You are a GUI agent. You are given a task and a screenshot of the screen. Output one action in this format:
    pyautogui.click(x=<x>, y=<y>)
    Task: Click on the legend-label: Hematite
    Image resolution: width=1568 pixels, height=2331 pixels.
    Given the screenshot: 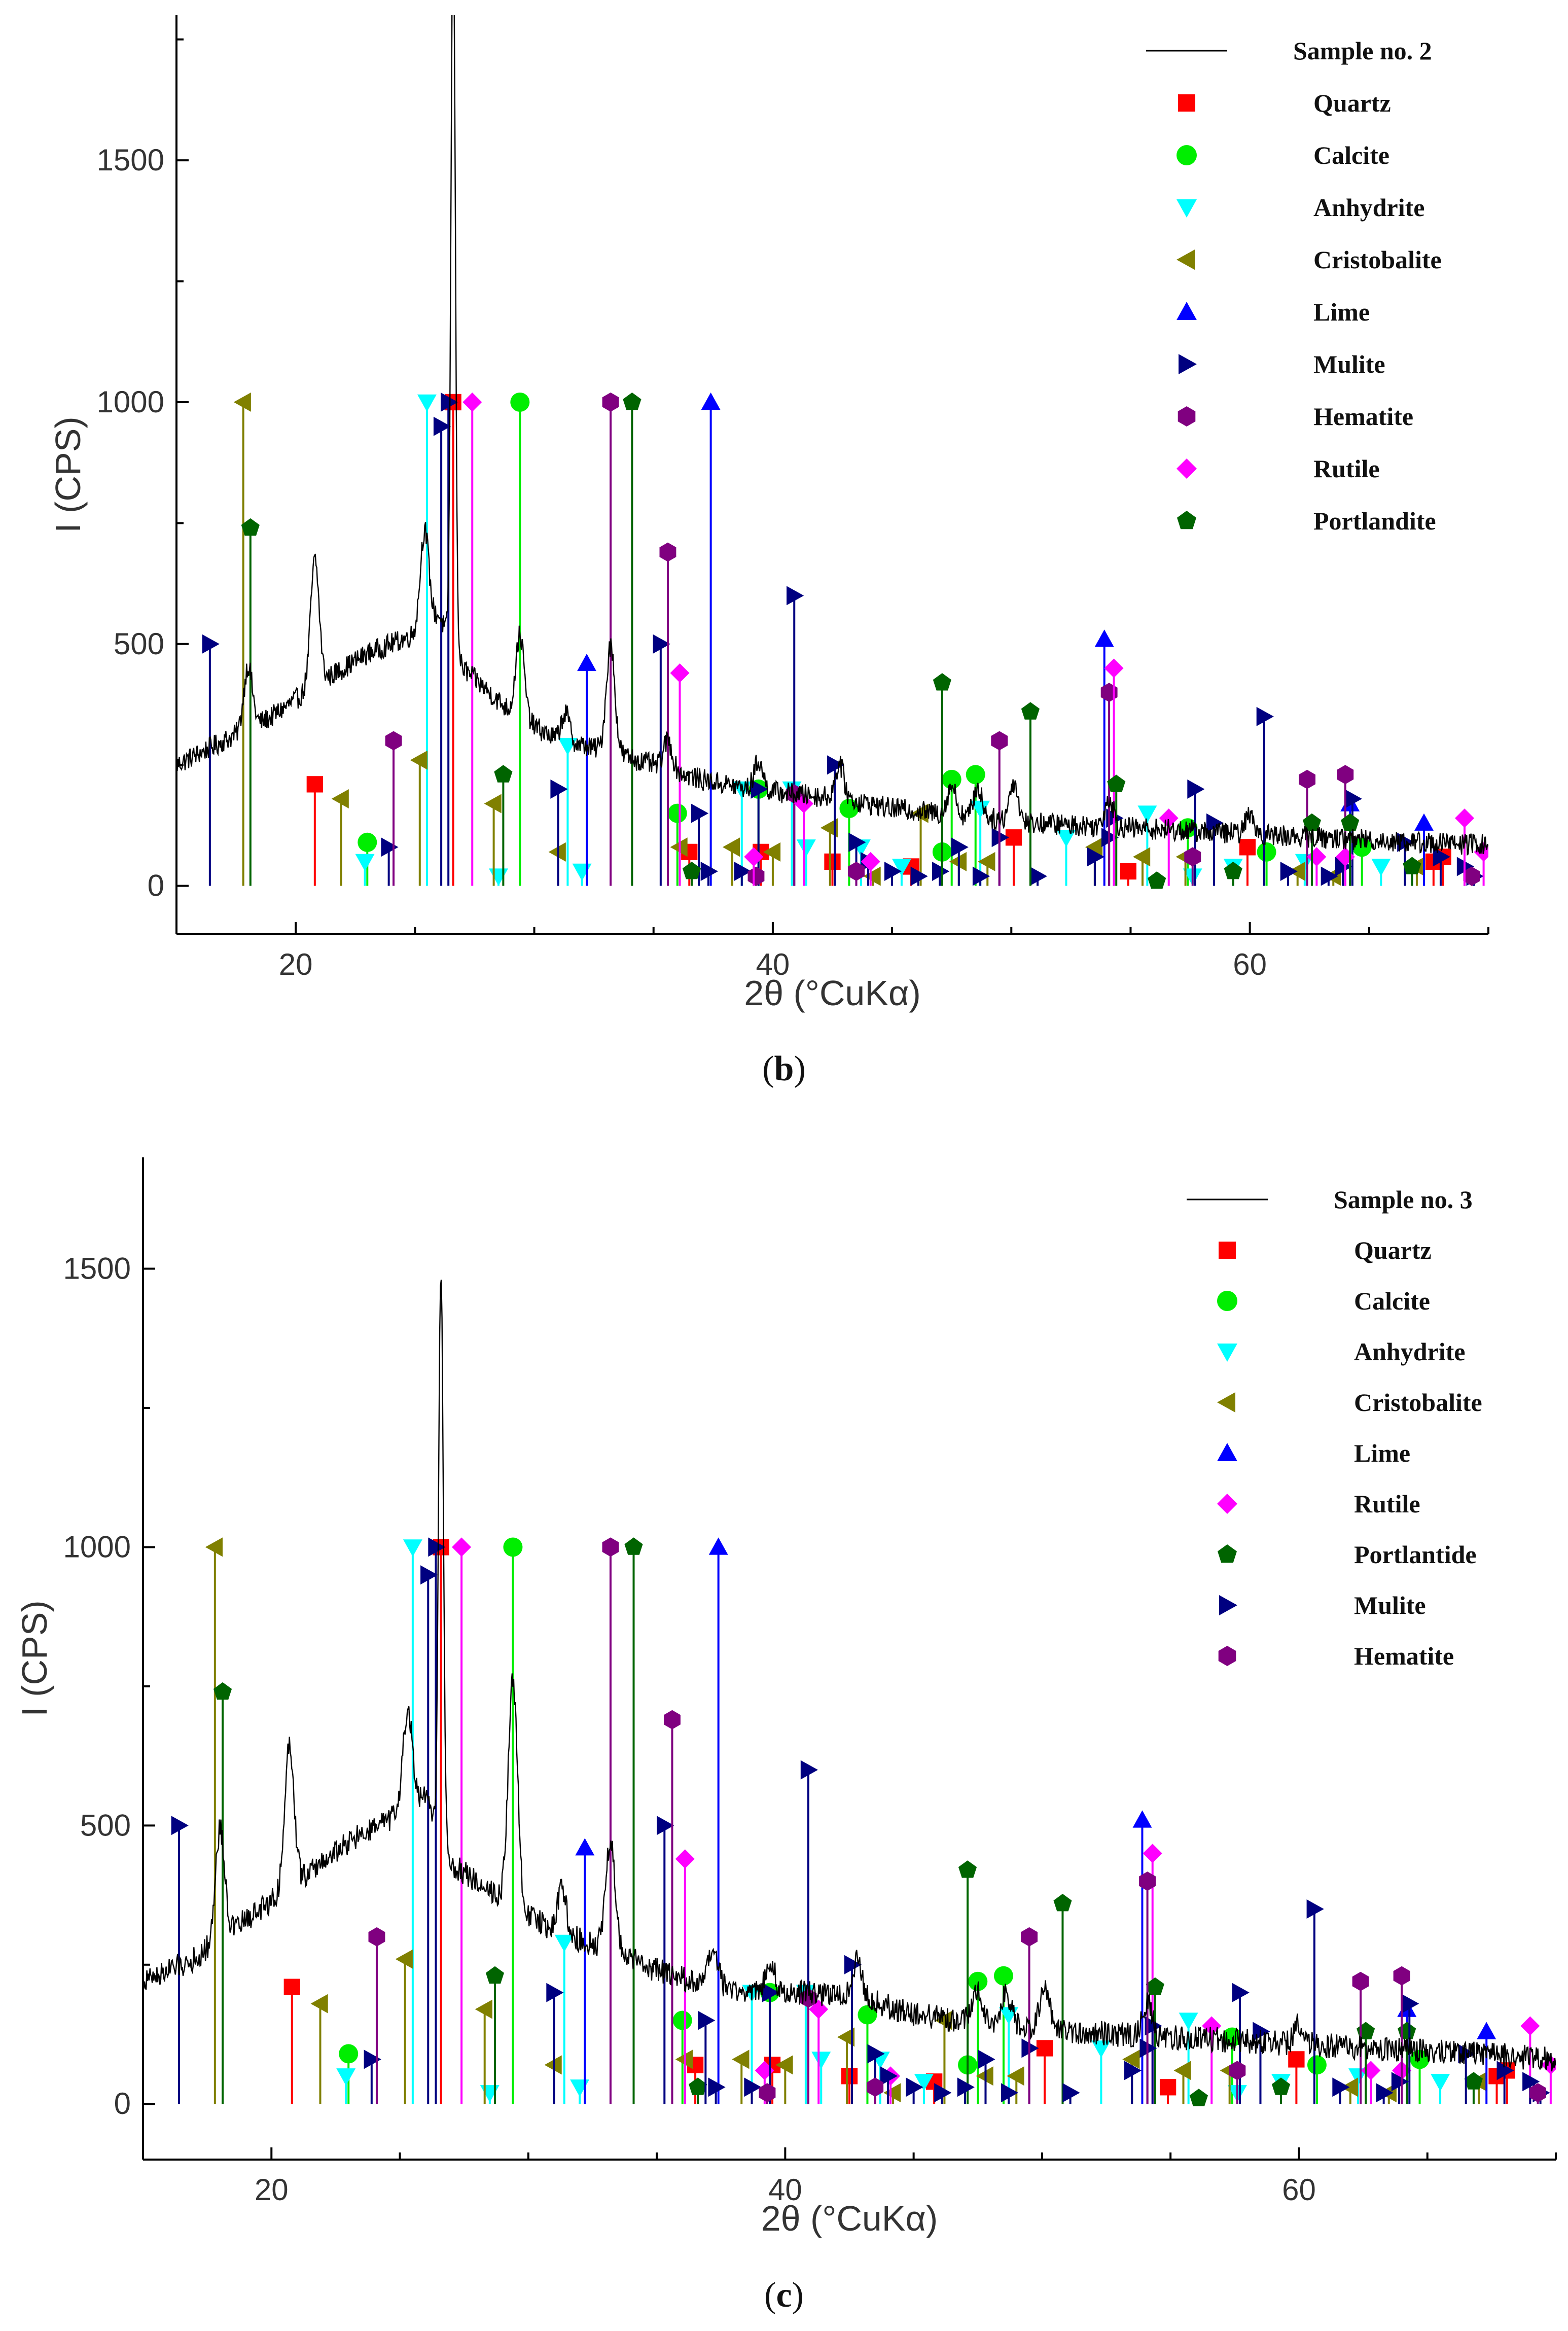 What is the action you would take?
    pyautogui.click(x=1363, y=416)
    